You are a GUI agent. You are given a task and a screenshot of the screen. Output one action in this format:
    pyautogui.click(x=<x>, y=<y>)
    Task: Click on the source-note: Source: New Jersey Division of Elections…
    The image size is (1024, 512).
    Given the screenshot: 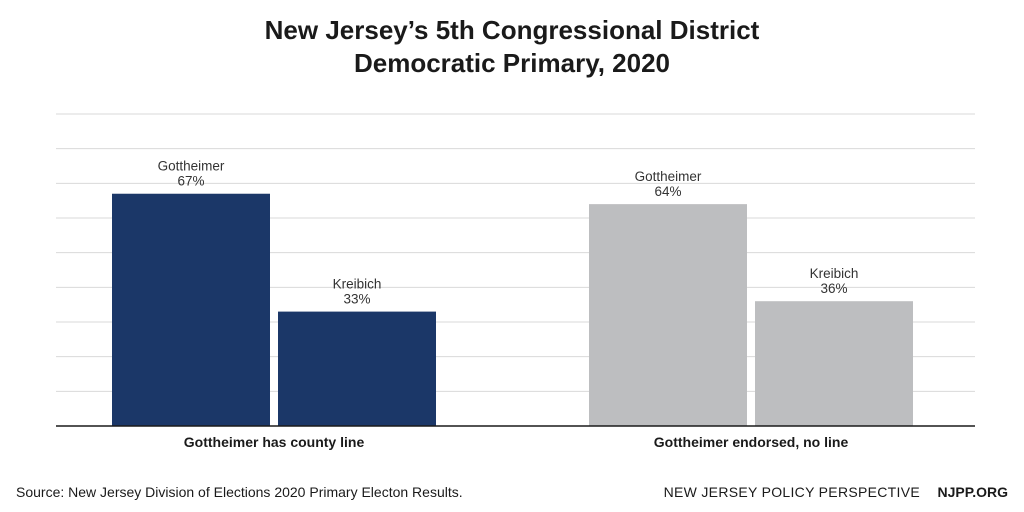 What is the action you would take?
    pyautogui.click(x=239, y=492)
    